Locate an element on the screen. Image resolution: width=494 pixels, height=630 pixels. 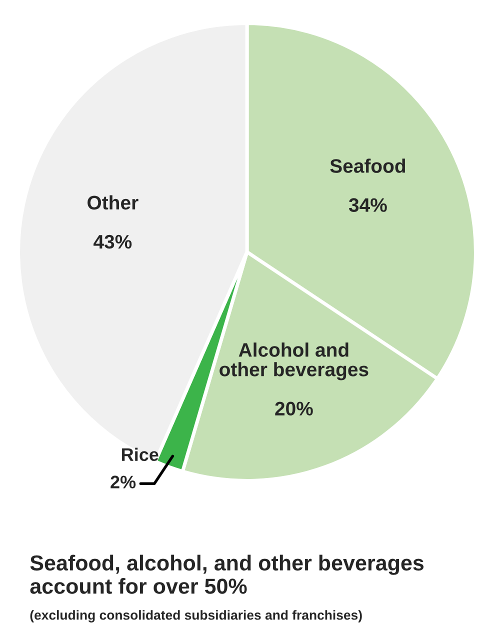
slice-label: Rice is located at coordinates (140, 455).